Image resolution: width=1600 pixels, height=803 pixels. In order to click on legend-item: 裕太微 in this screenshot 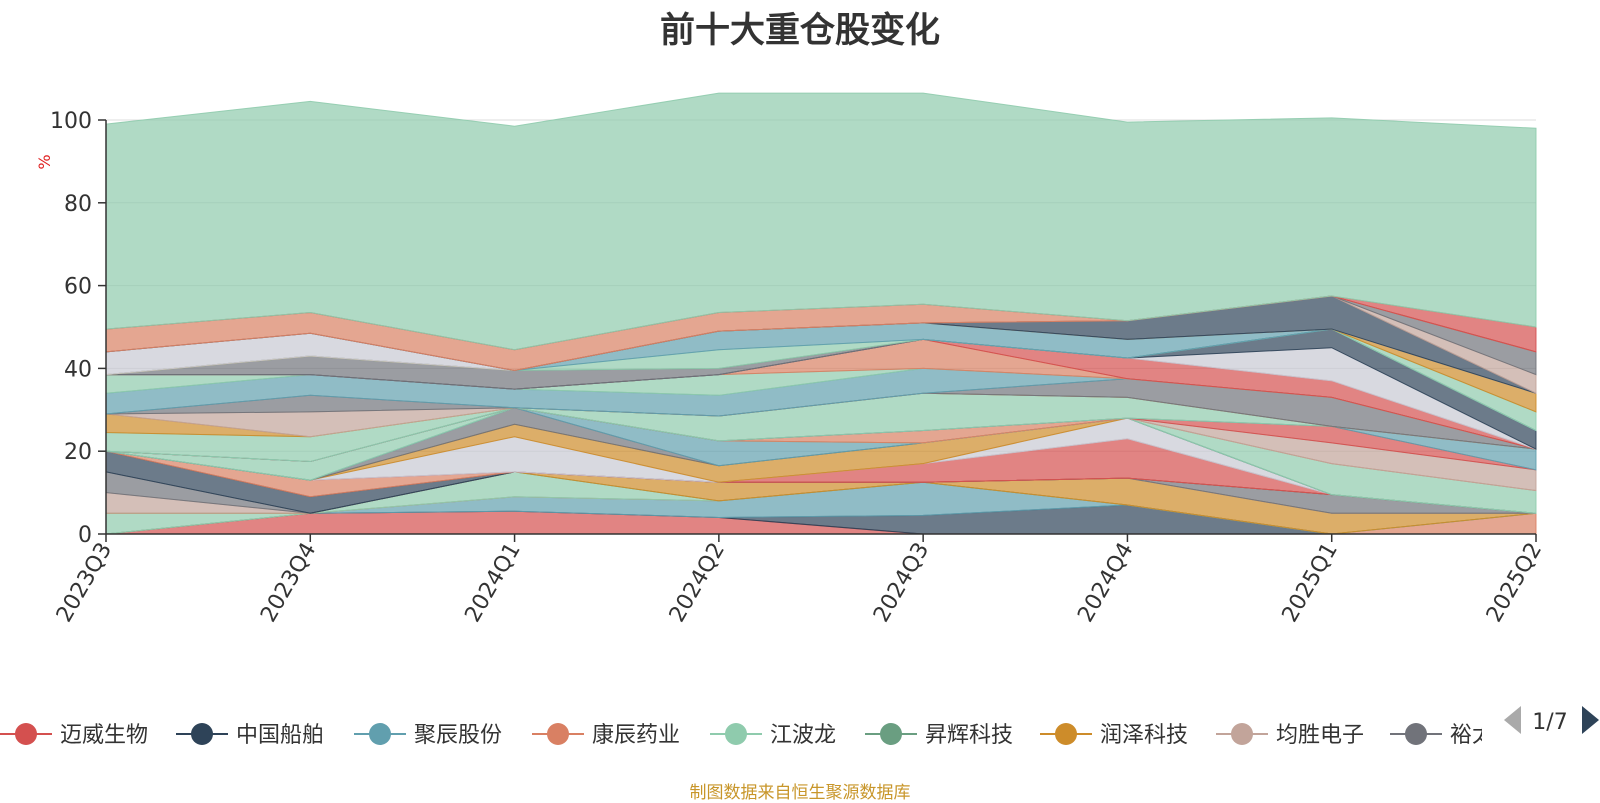, I will do `click(1453, 735)`.